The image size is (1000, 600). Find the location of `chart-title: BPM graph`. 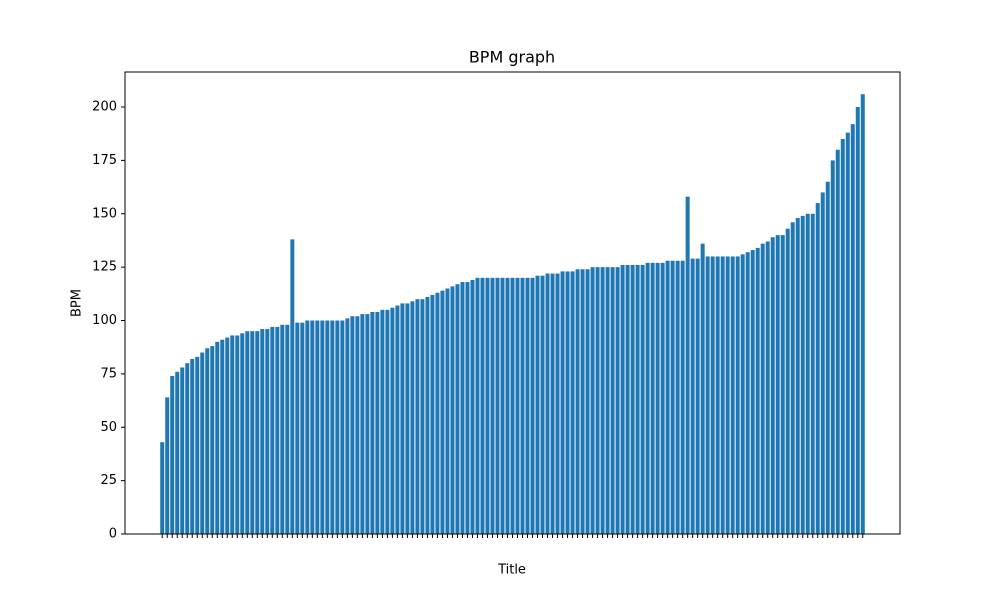

chart-title: BPM graph is located at coordinates (512, 57).